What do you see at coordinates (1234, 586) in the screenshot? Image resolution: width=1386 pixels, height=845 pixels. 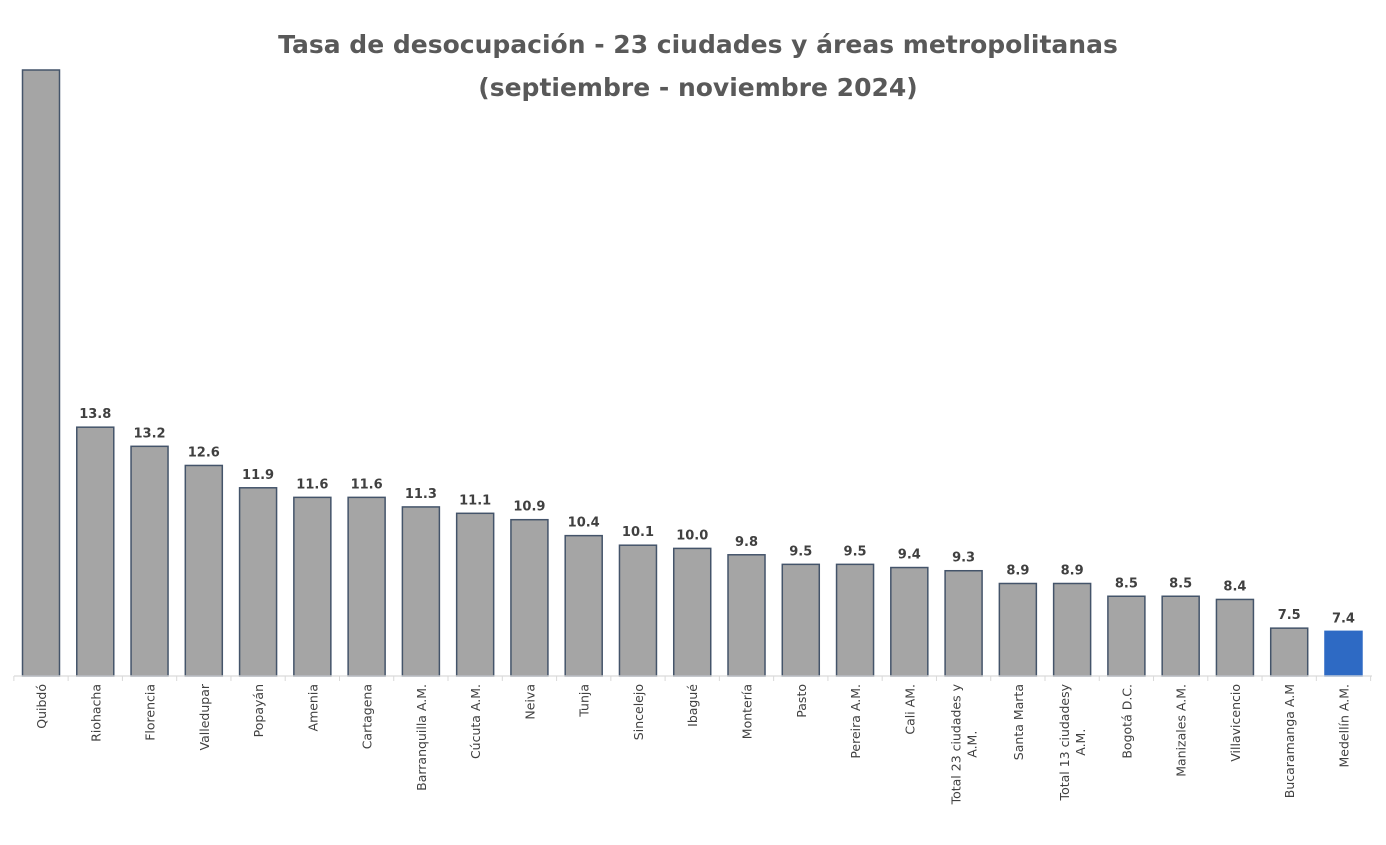 I see `data-label: 8.4` at bounding box center [1234, 586].